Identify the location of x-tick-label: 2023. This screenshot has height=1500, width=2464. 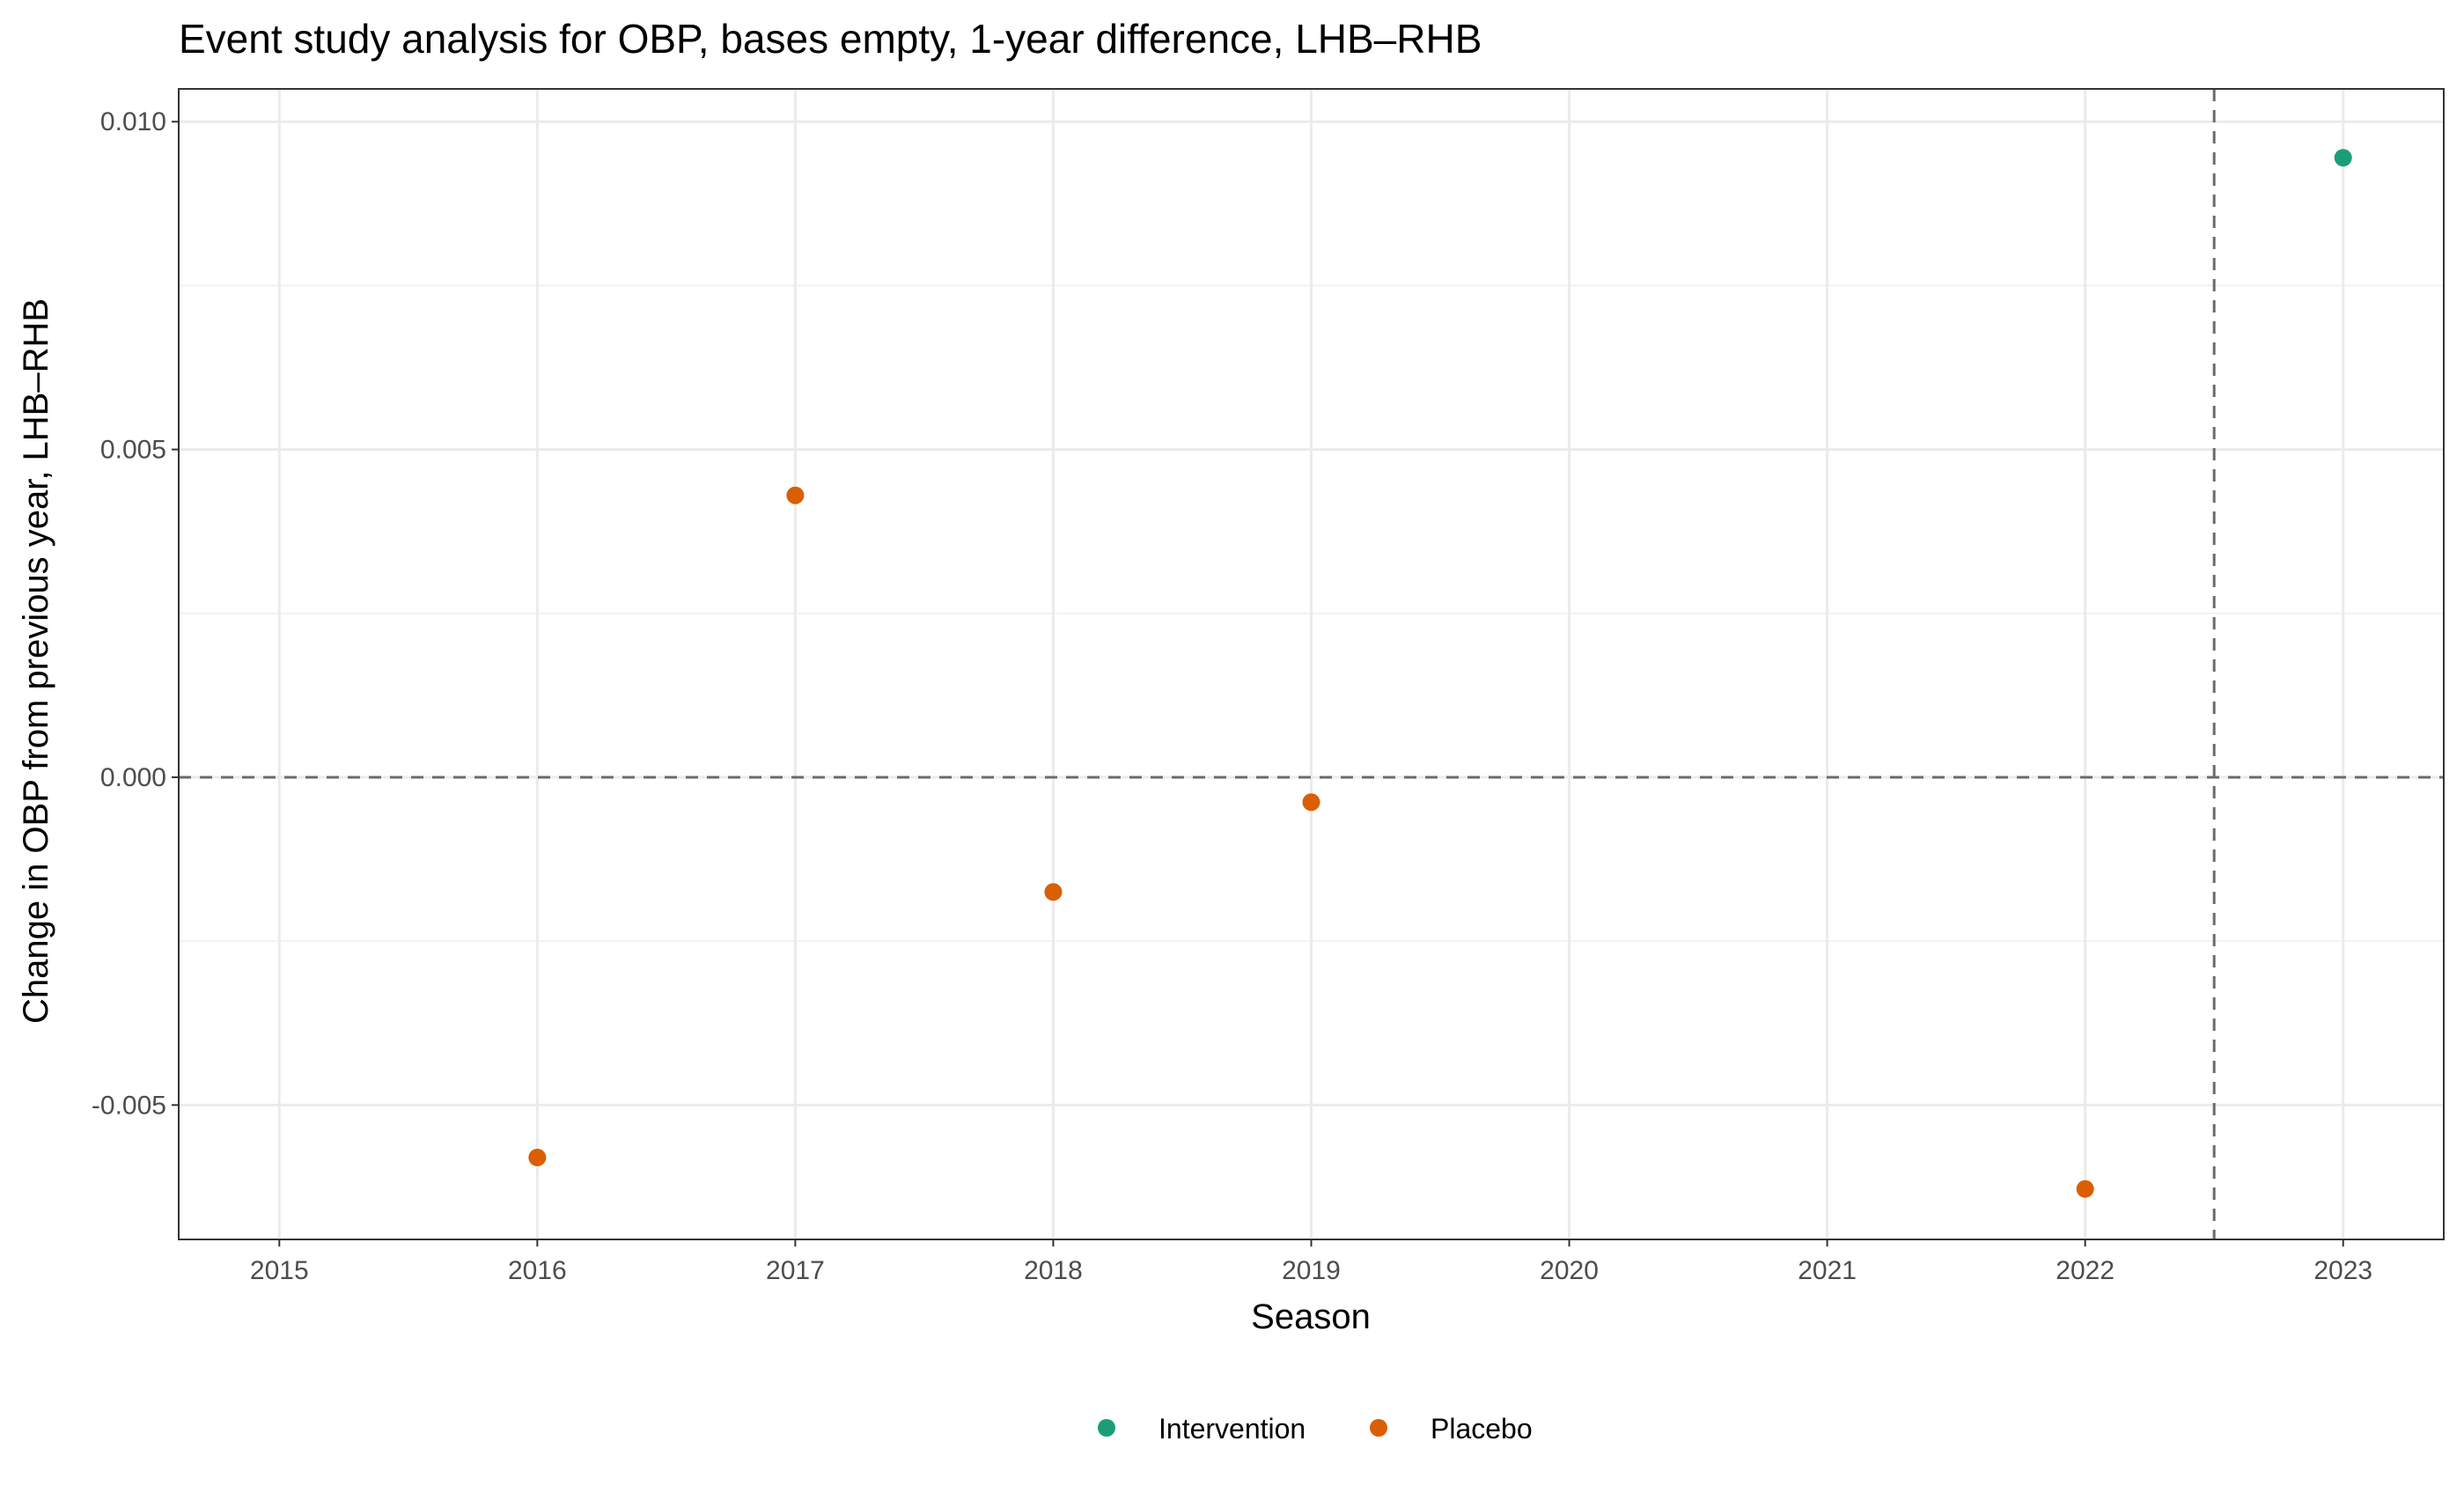
(2342, 1270).